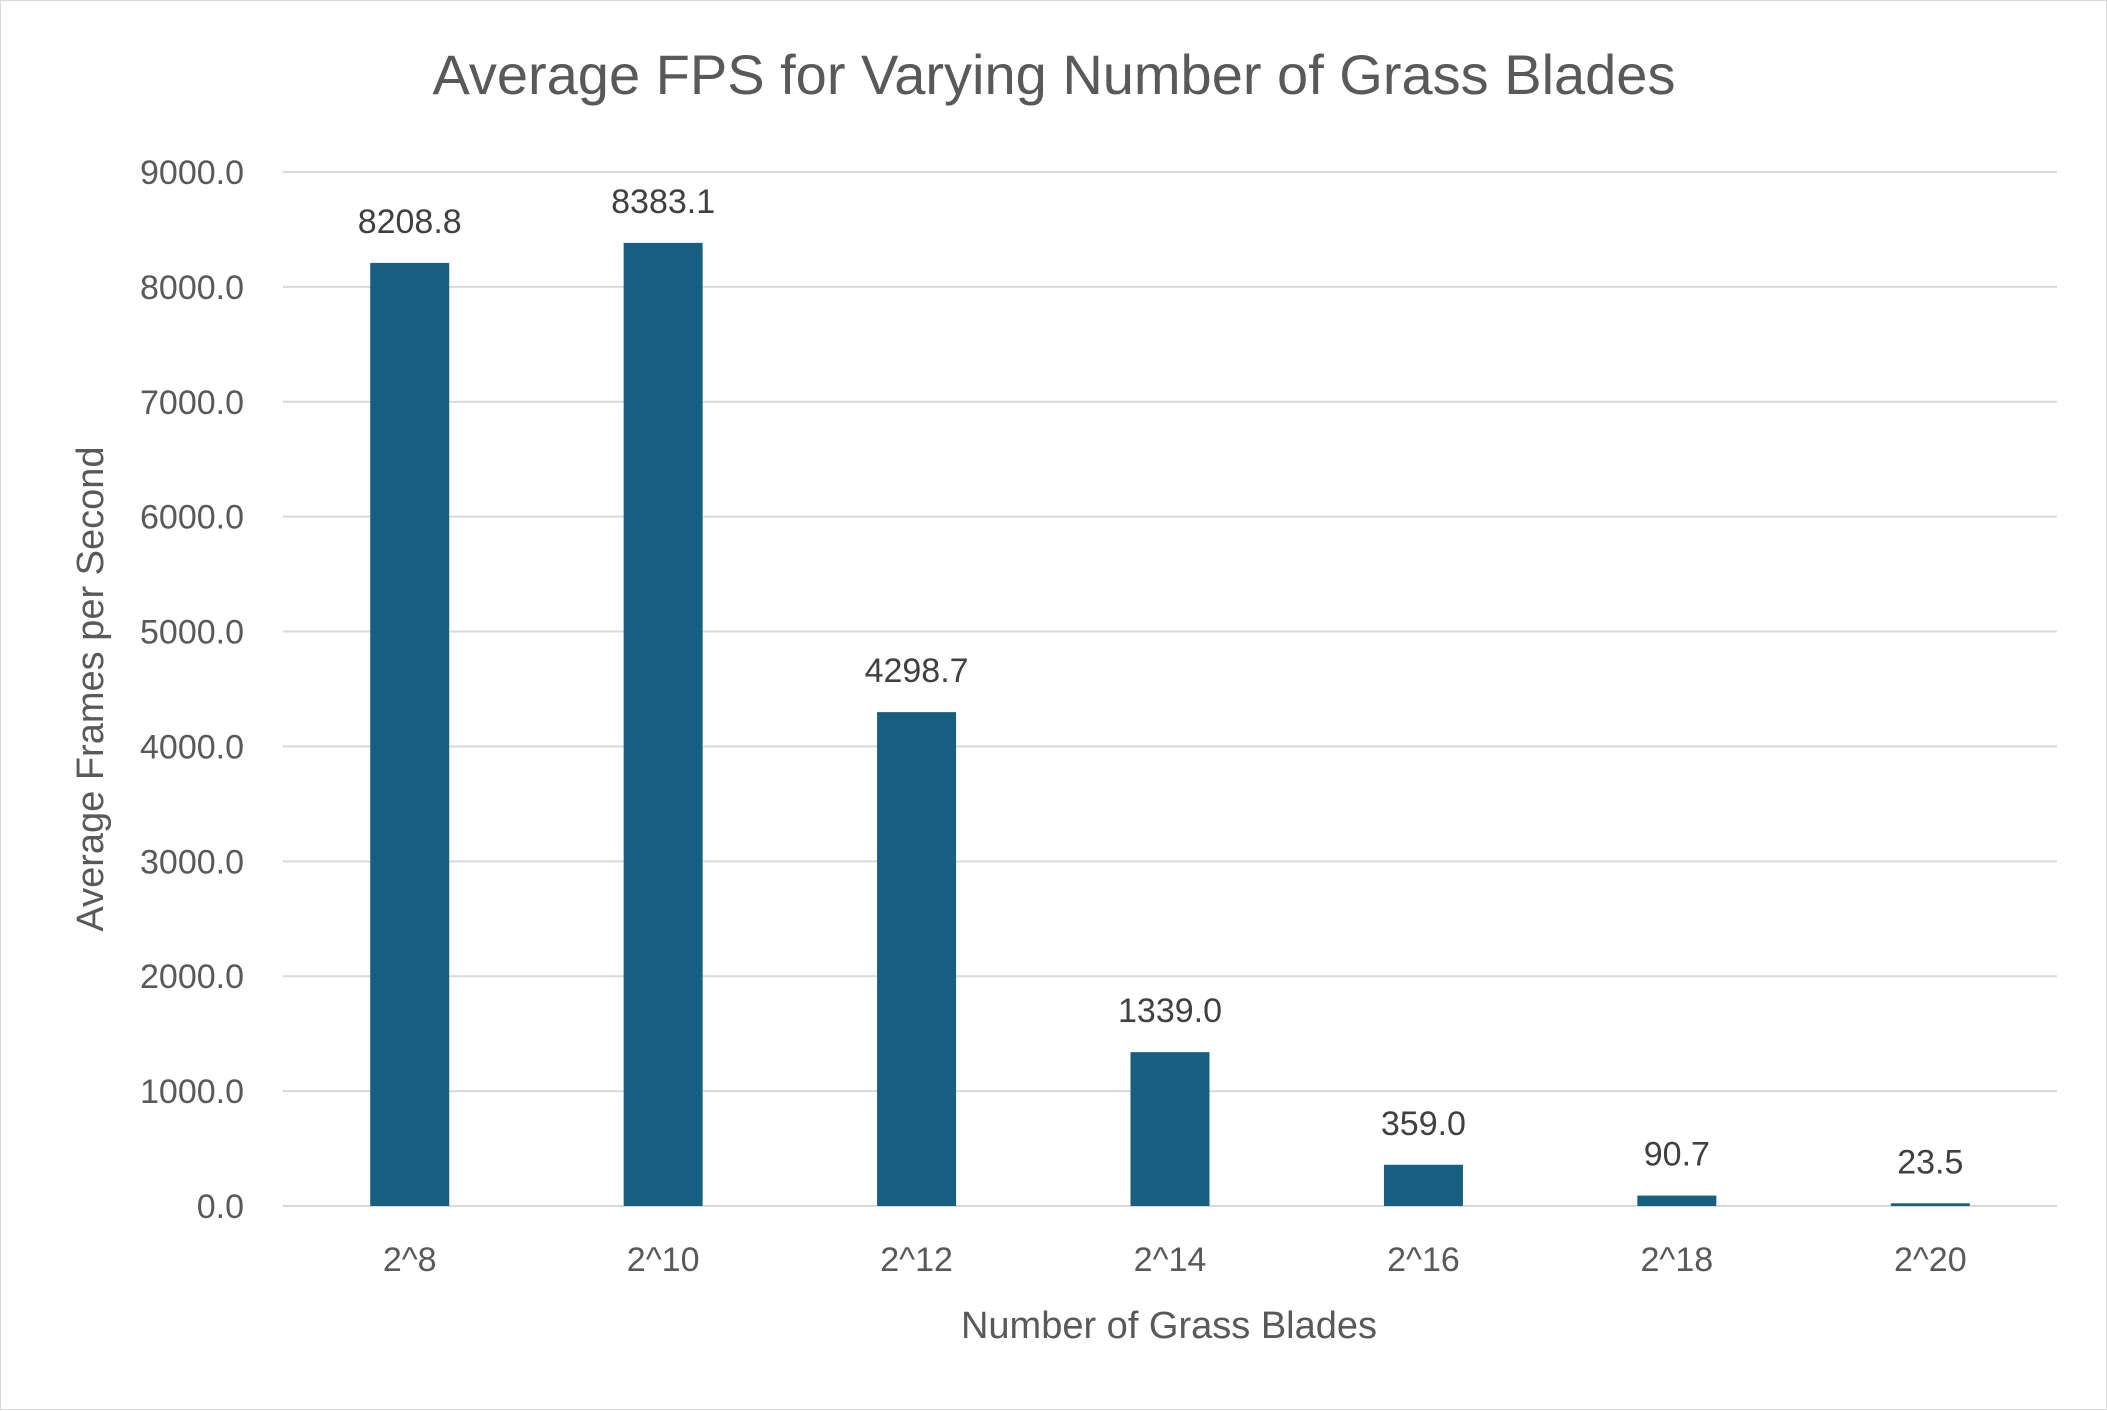 This screenshot has width=2107, height=1411. I want to click on x-axis-title: Number of Grass Blades, so click(1169, 1326).